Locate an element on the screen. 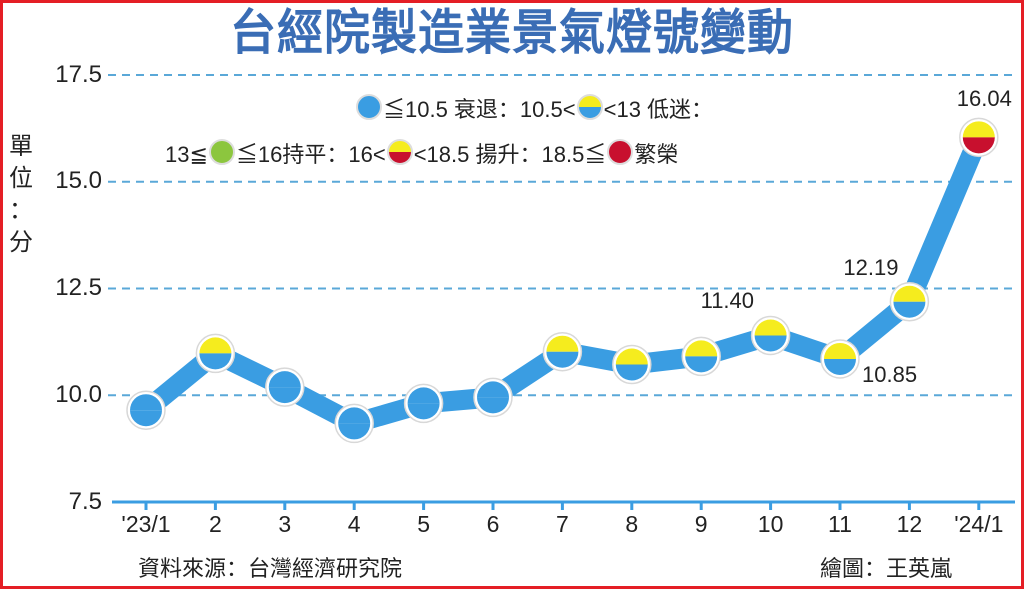 The height and width of the screenshot is (589, 1024). y-tick-15-0: 15.0 is located at coordinates (78, 180).